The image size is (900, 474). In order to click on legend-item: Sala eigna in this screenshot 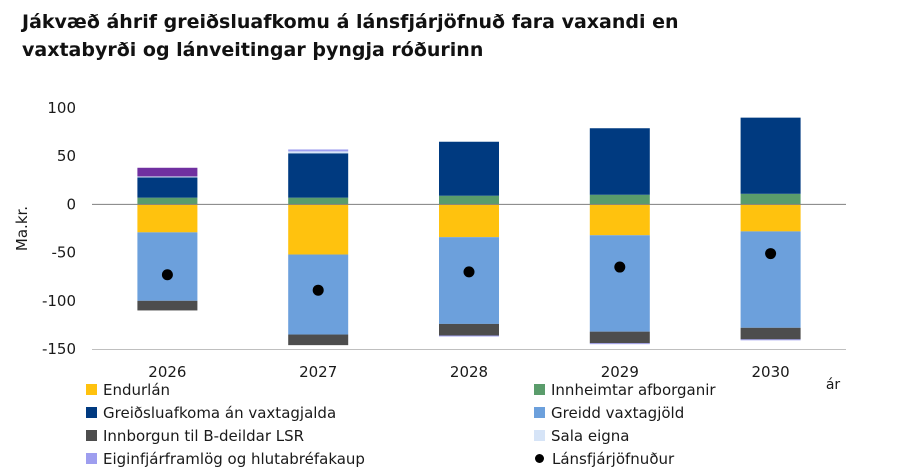, I will do `click(581, 436)`.